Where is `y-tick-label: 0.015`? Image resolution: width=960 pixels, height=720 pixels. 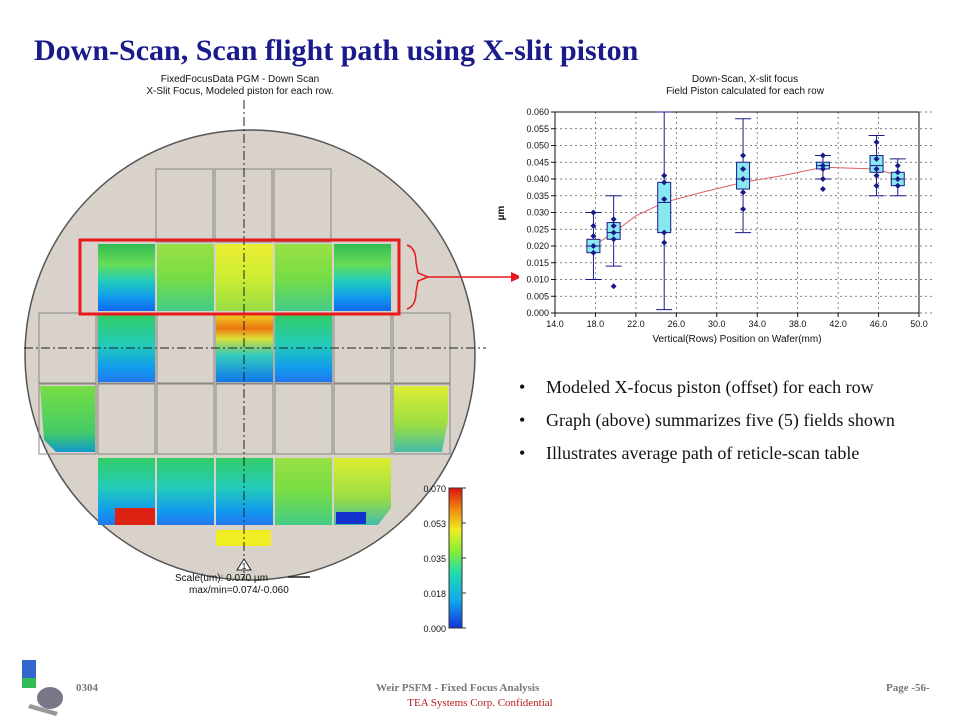
y-tick-label: 0.015 is located at coordinates (537, 263).